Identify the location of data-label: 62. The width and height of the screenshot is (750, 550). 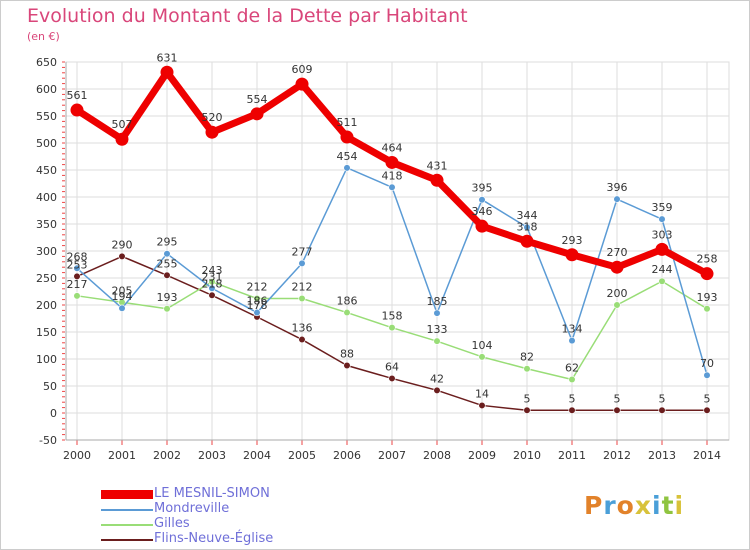
(572, 368).